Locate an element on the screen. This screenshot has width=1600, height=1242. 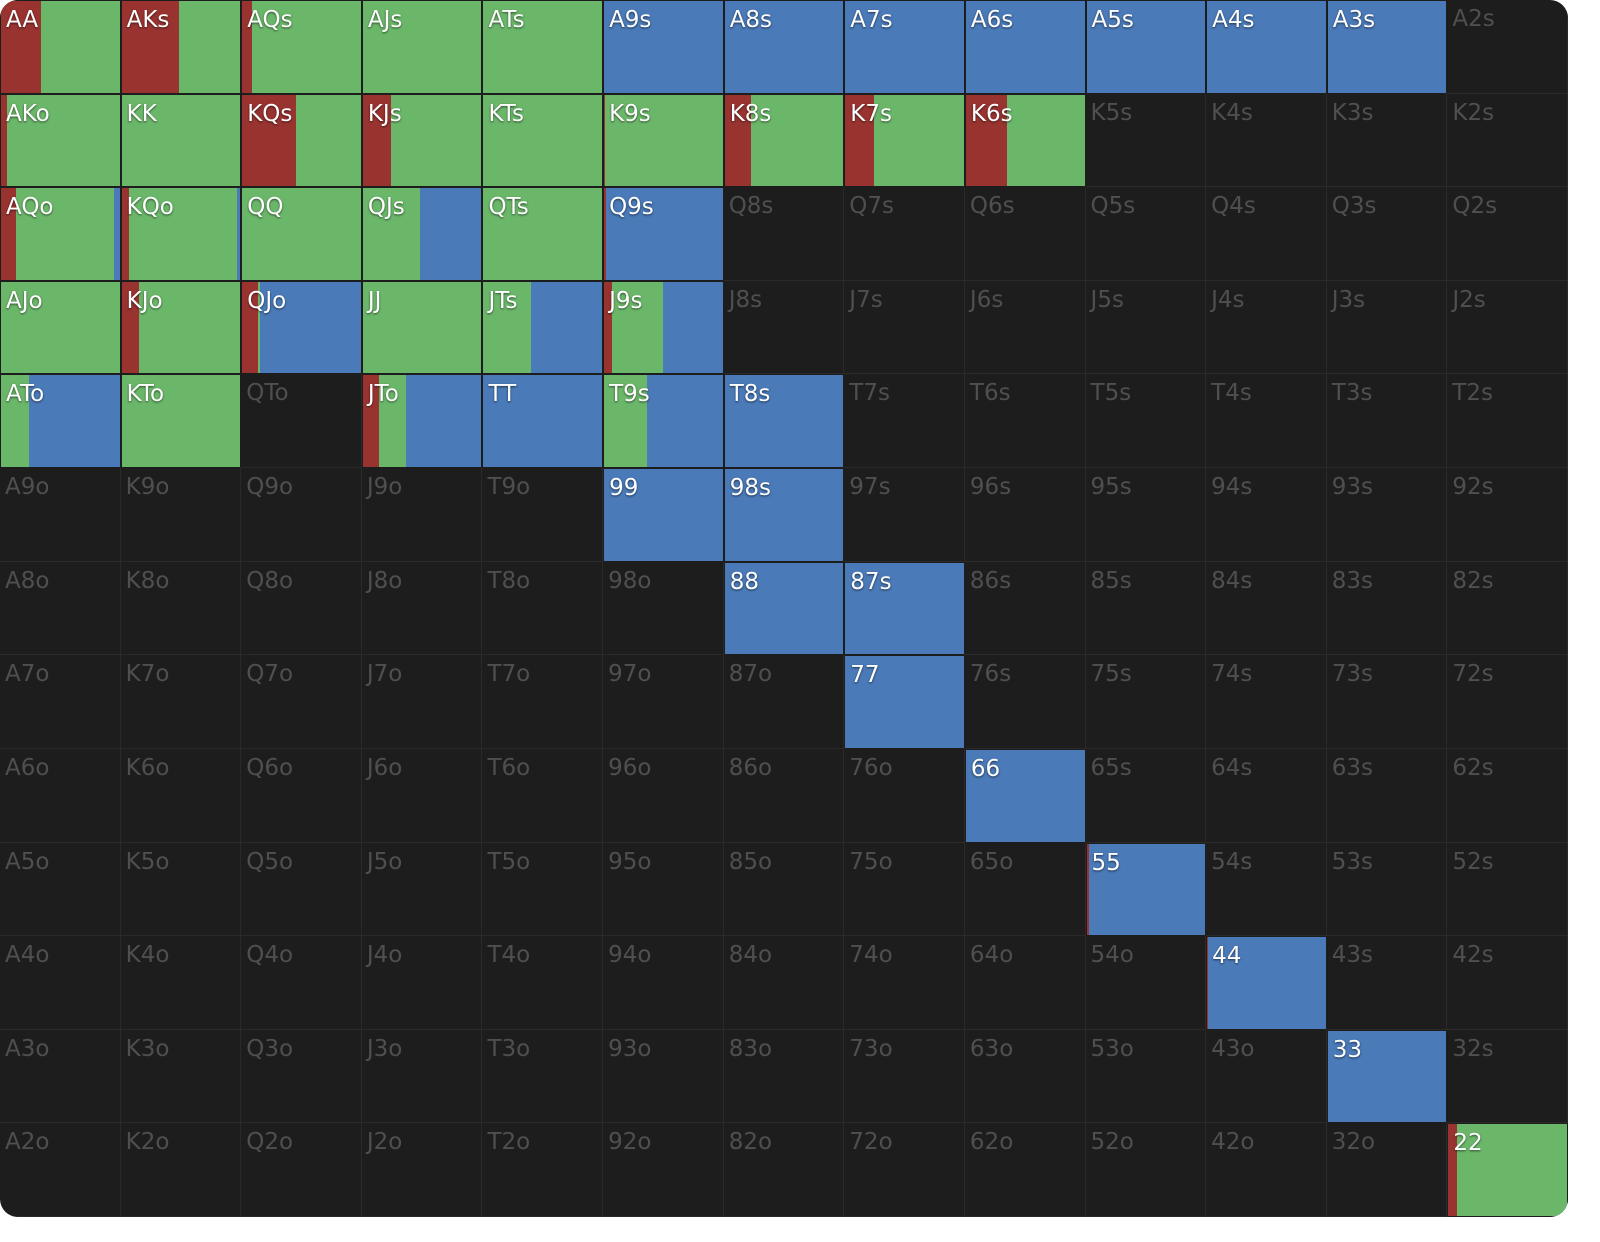
hand-cell: J2o is located at coordinates (422, 1170).